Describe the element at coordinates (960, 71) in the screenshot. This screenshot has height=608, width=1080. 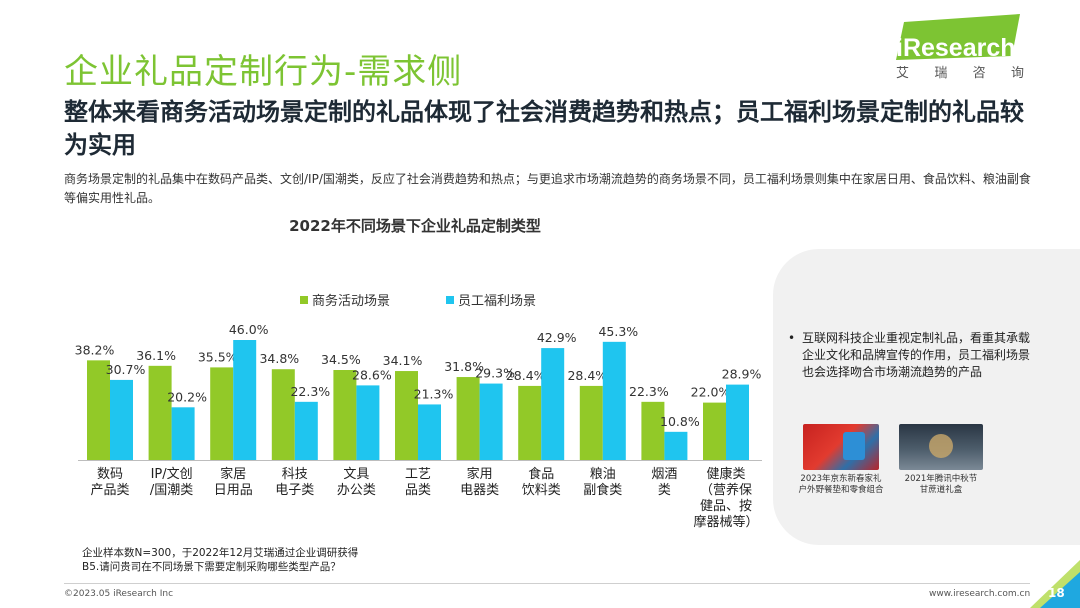
I see `logo-subtitle: 艾 瑞 咨 询` at that location.